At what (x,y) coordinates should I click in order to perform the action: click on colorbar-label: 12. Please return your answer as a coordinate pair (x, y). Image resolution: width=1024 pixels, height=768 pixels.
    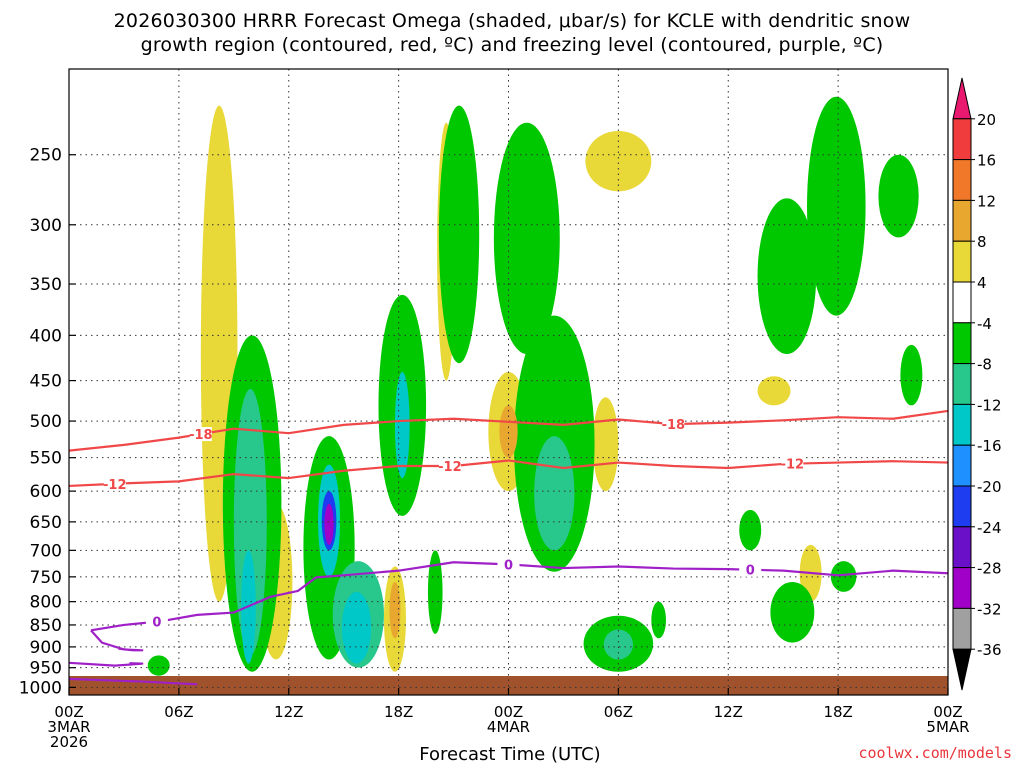
    Looking at the image, I should click on (986, 201).